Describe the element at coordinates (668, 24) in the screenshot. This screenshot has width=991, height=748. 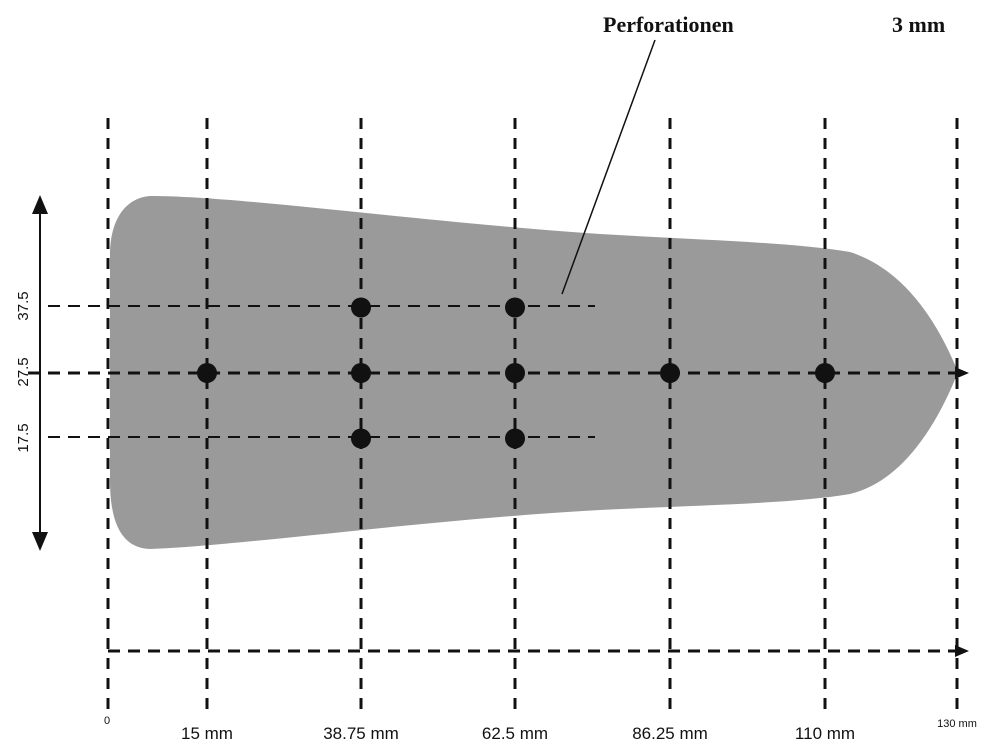
I see `perforation-callout-label: Perforationen` at that location.